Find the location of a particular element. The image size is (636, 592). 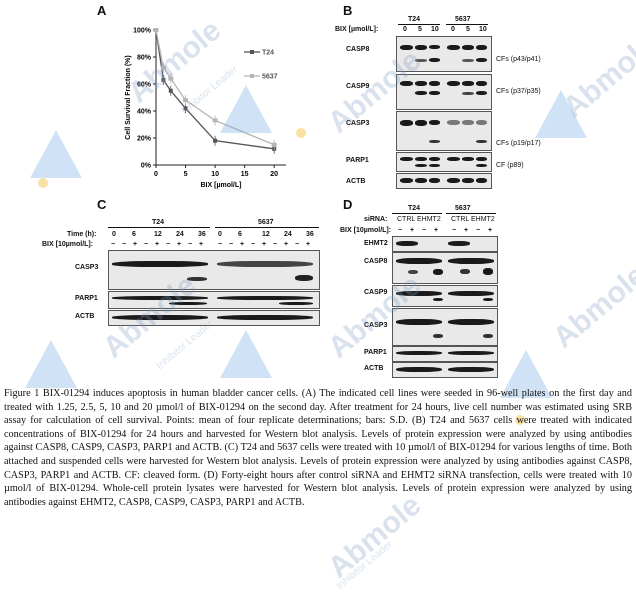

panel-b-row-label: PARP1 is located at coordinates (357, 160).